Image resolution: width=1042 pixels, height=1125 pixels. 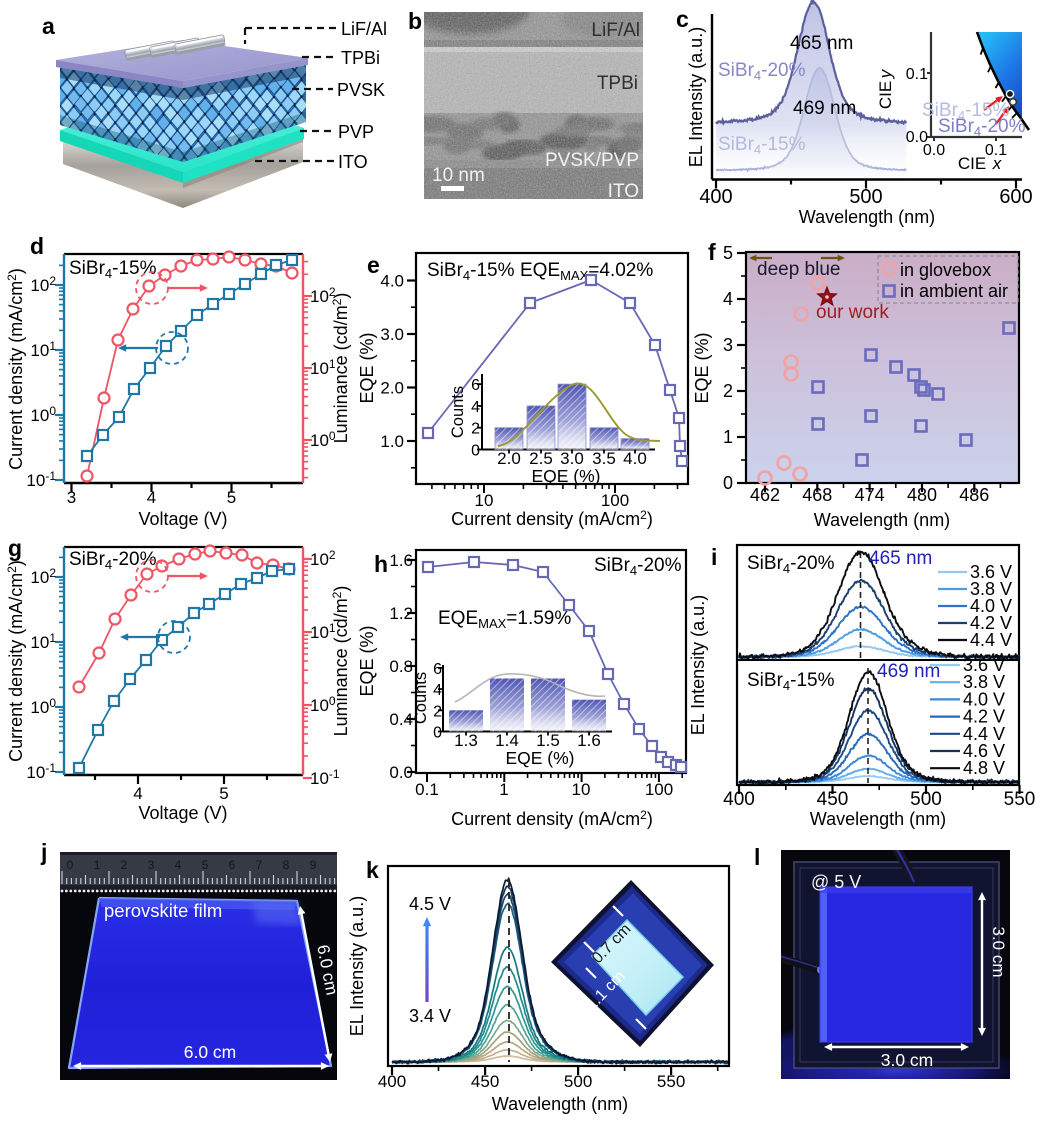 I want to click on svg-text: in glovebox, so click(x=945, y=270).